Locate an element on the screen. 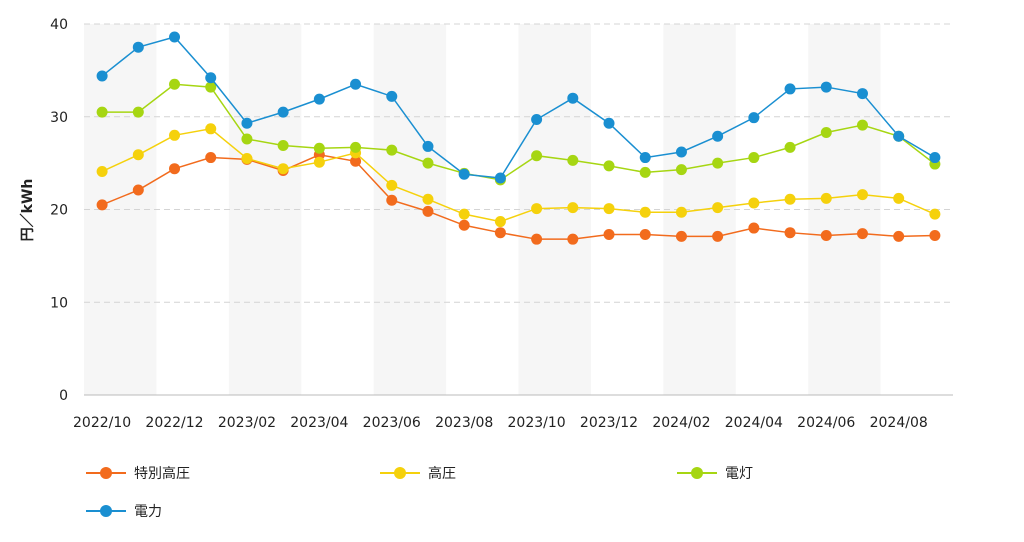  legend-item-3: 電力 is located at coordinates (124, 511).